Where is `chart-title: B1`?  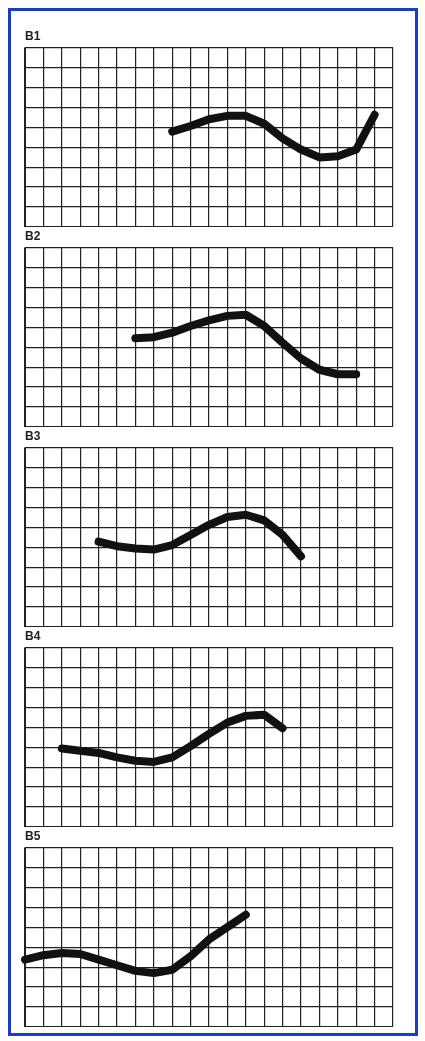
chart-title: B1 is located at coordinates (33, 35).